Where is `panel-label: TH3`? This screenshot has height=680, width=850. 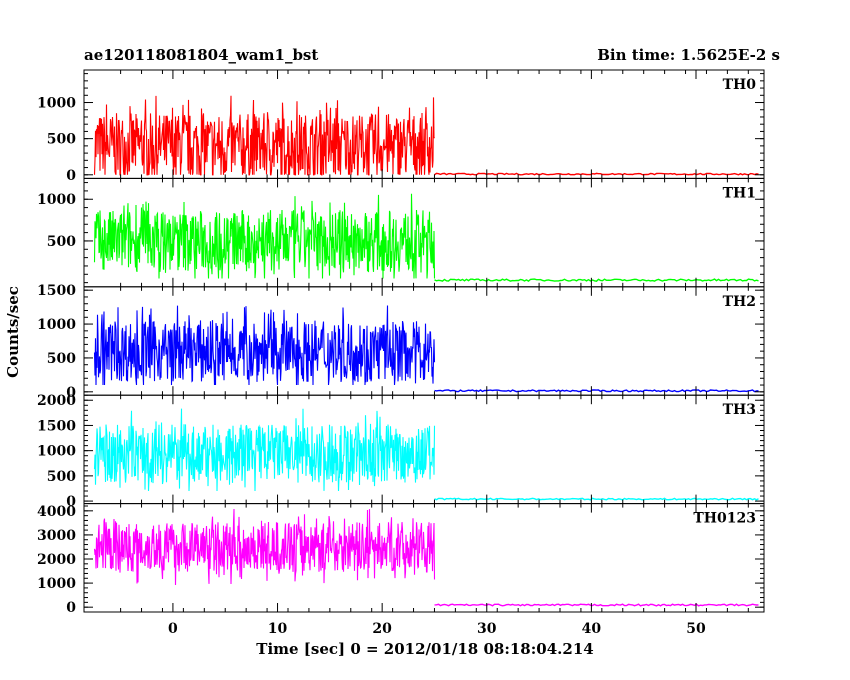 panel-label: TH3 is located at coordinates (739, 410).